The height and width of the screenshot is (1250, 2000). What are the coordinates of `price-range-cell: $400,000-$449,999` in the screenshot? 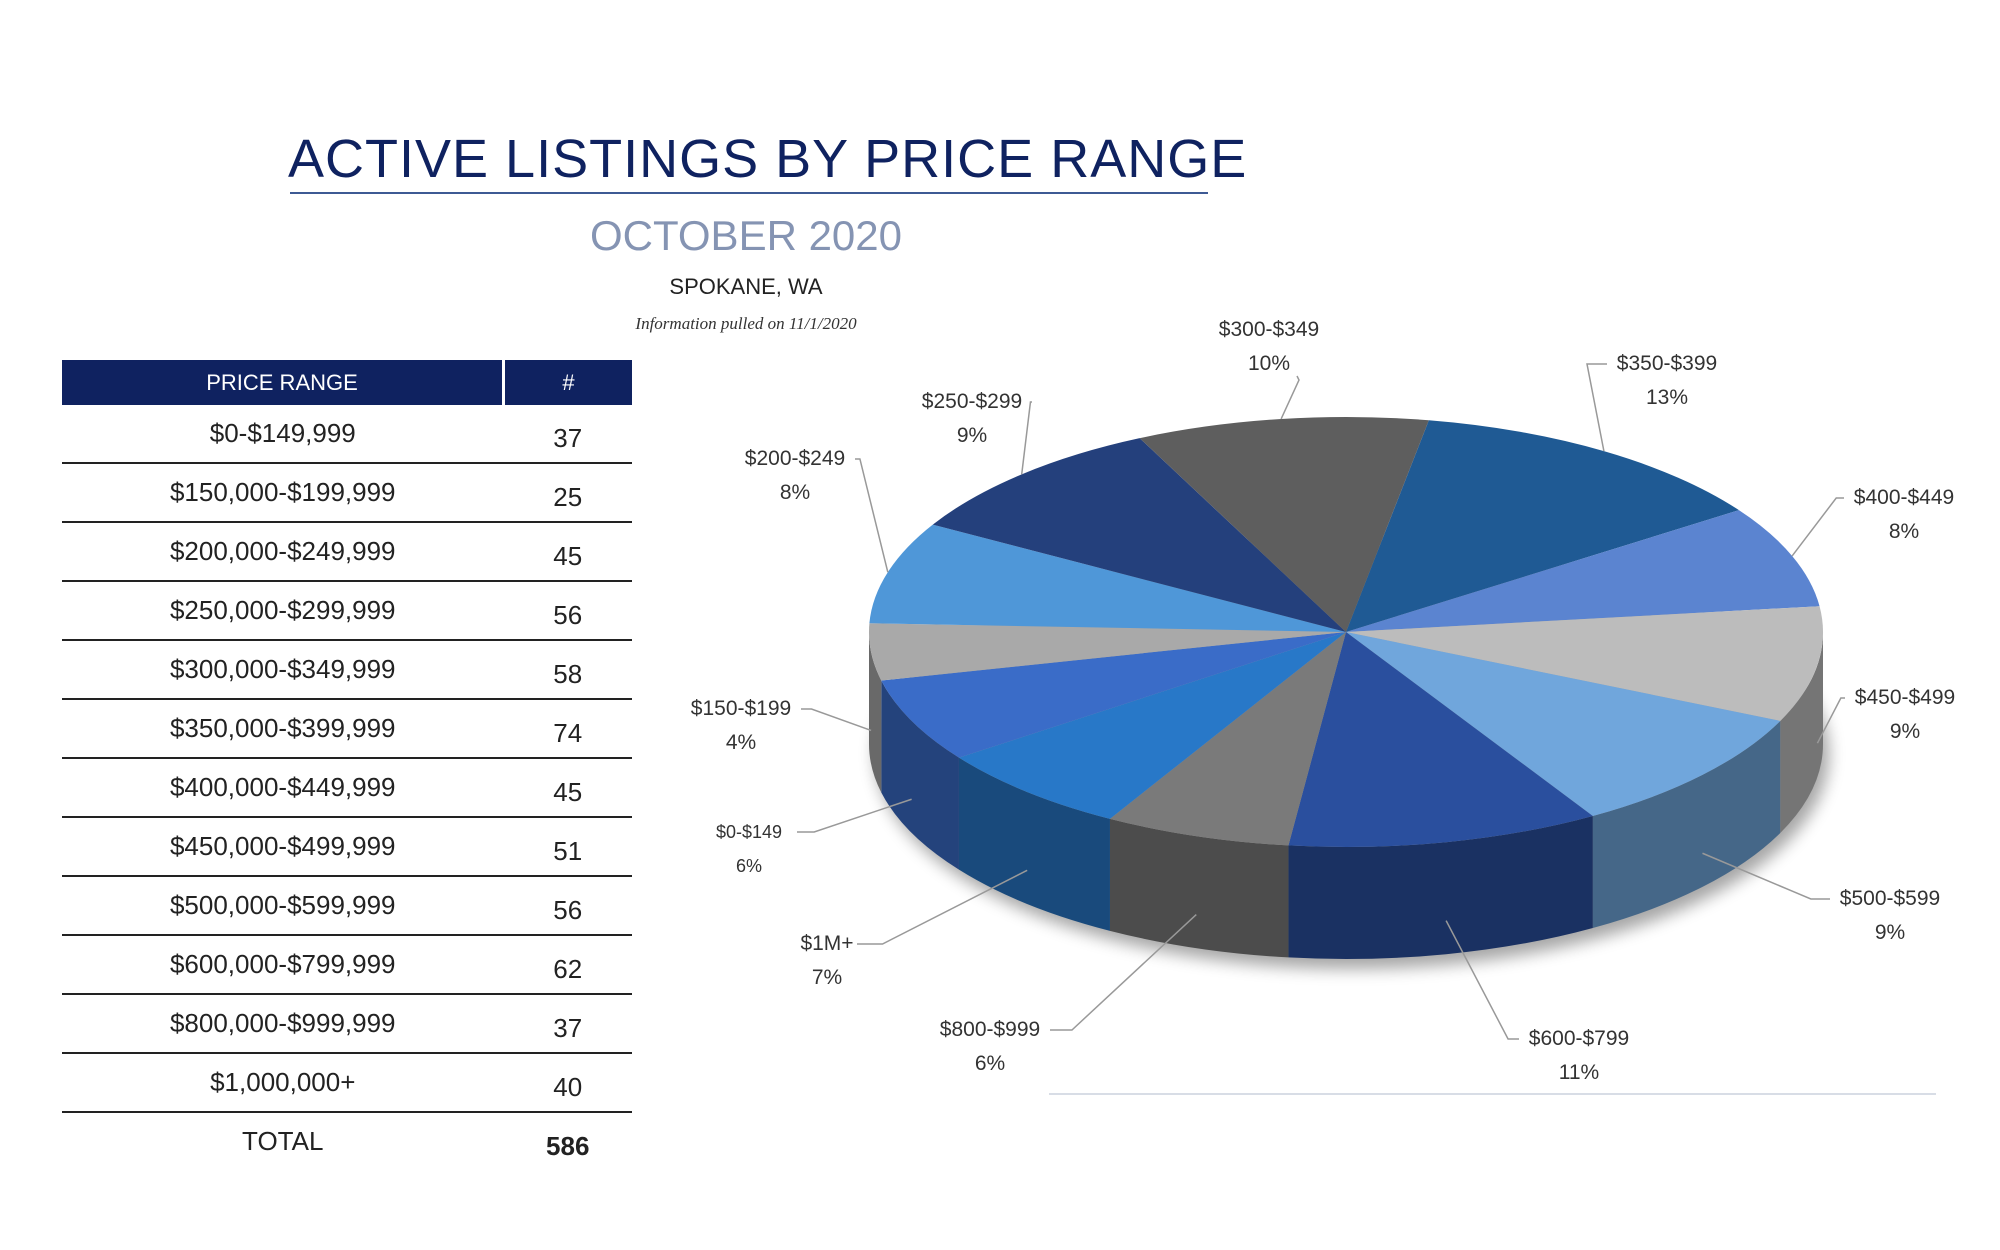 It's located at (283, 788).